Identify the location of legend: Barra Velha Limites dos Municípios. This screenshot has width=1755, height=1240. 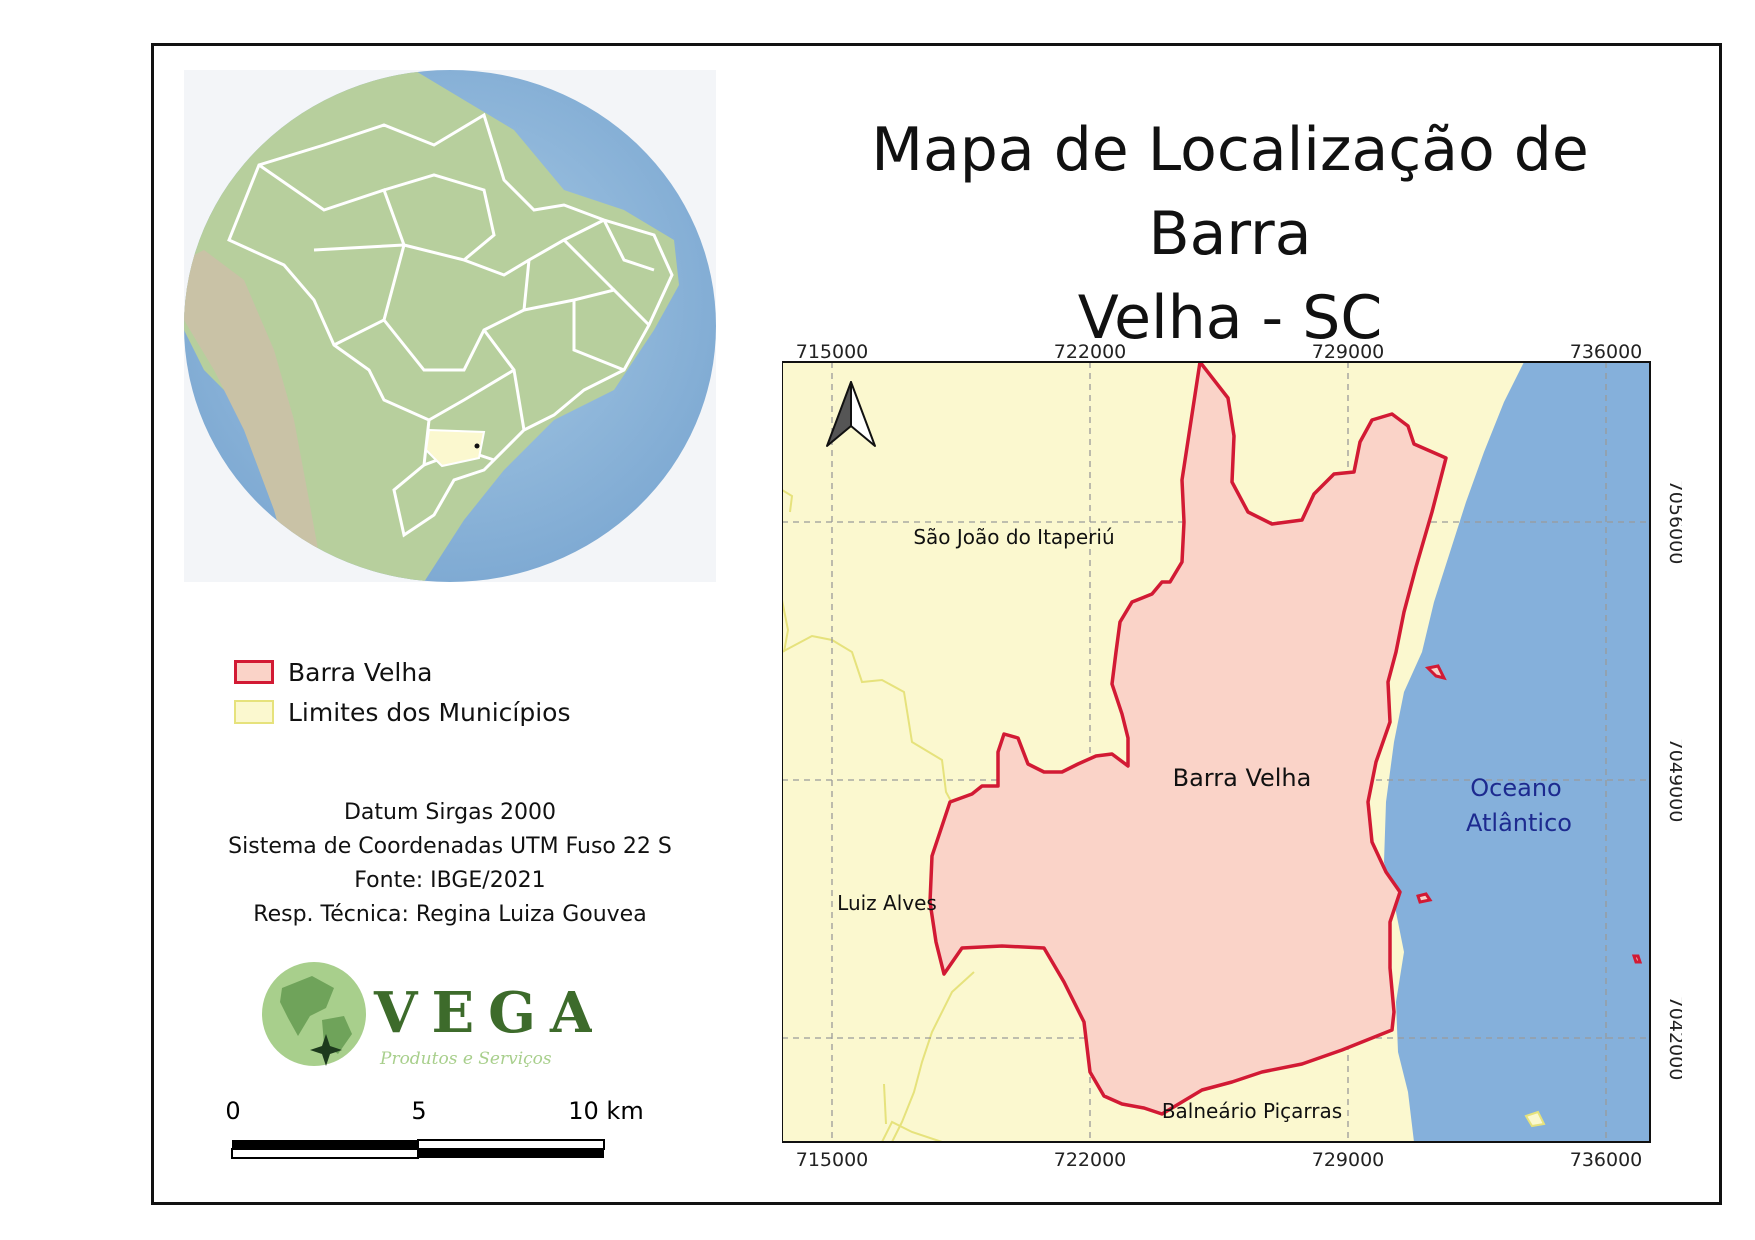
(402, 692).